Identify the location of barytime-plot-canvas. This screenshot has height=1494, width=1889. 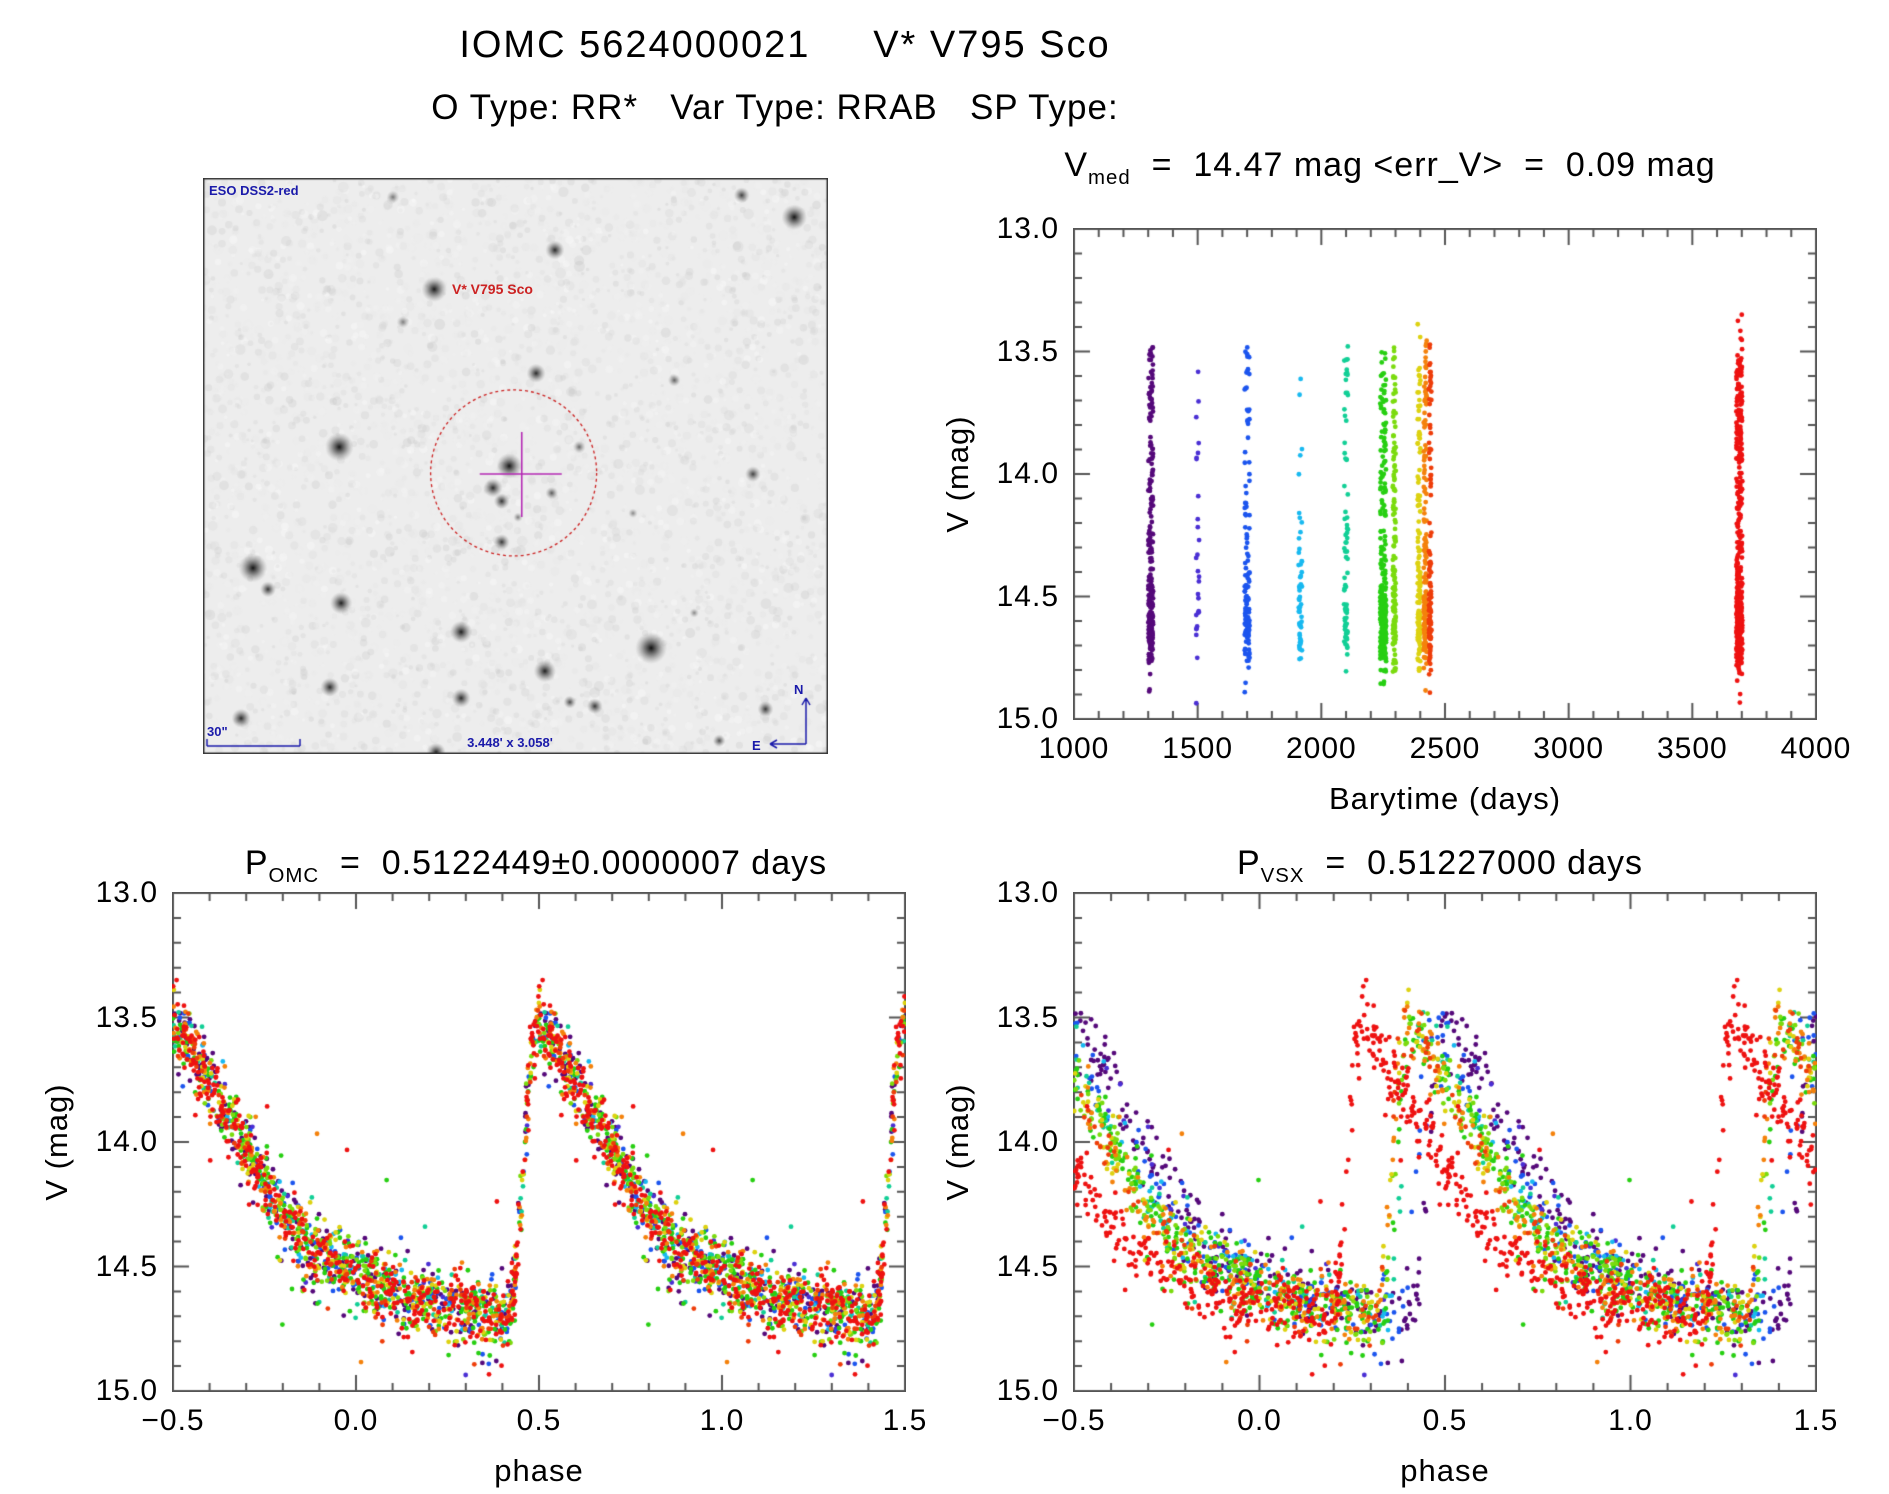
(1445, 474).